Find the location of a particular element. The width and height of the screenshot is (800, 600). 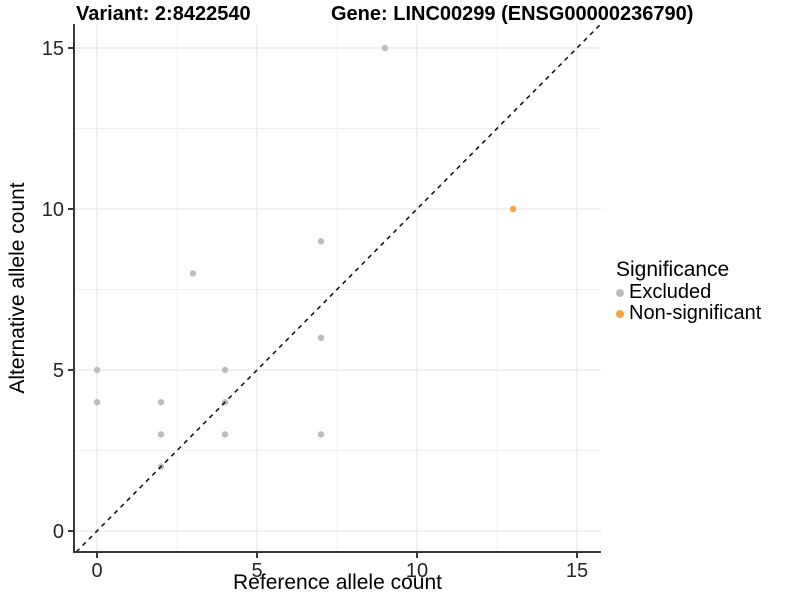

y-axis-title: Alternative allele count is located at coordinates (17, 288).